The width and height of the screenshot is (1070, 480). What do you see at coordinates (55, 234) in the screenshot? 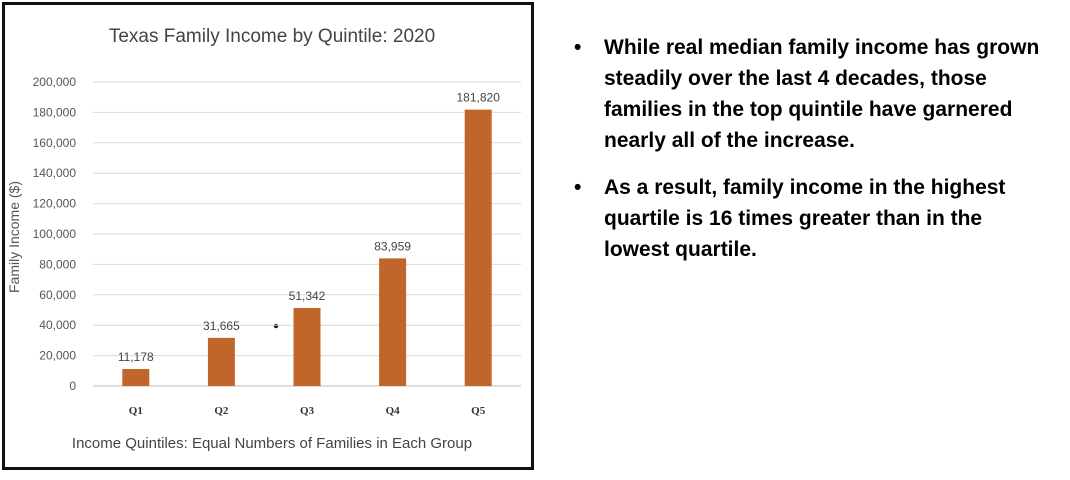
I see `y-tick-label: 100,000` at bounding box center [55, 234].